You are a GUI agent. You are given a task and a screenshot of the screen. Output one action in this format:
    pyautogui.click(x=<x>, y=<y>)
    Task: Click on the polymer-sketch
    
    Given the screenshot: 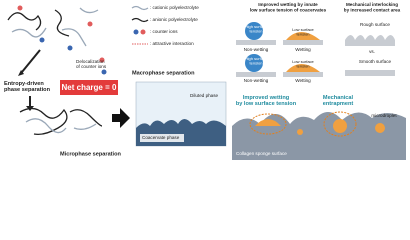 What is the action you would take?
    pyautogui.click(x=55, y=71)
    